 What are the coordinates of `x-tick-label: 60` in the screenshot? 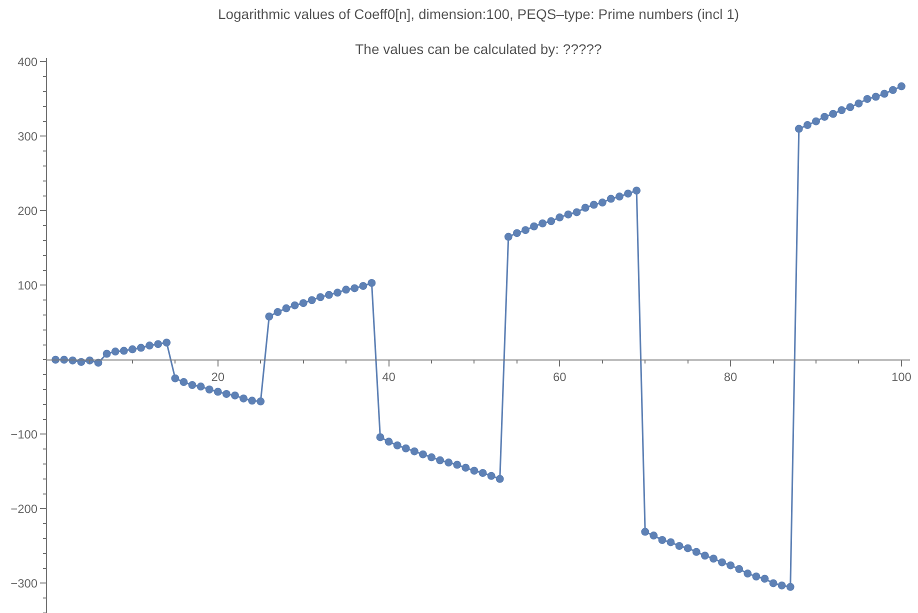 It's located at (559, 377).